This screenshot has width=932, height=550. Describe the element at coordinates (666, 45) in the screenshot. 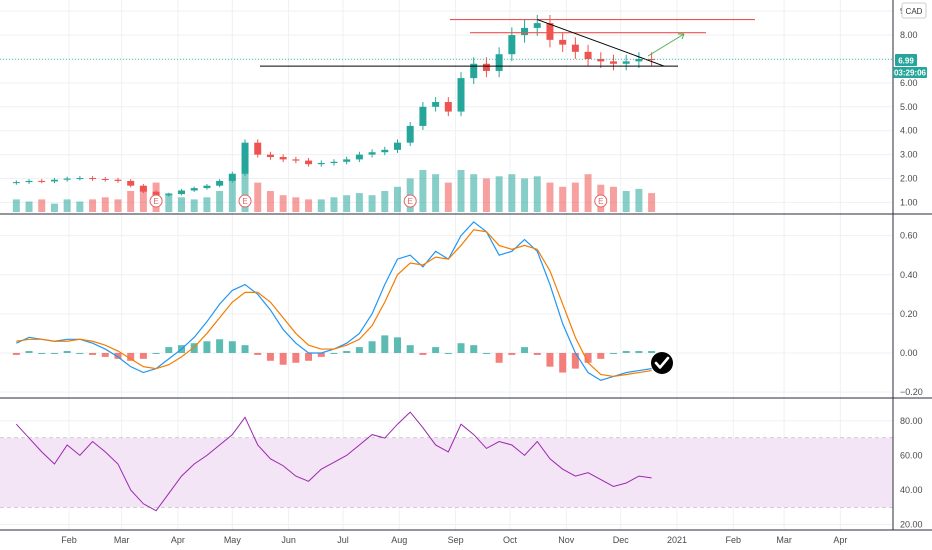

I see `target-arrow` at that location.